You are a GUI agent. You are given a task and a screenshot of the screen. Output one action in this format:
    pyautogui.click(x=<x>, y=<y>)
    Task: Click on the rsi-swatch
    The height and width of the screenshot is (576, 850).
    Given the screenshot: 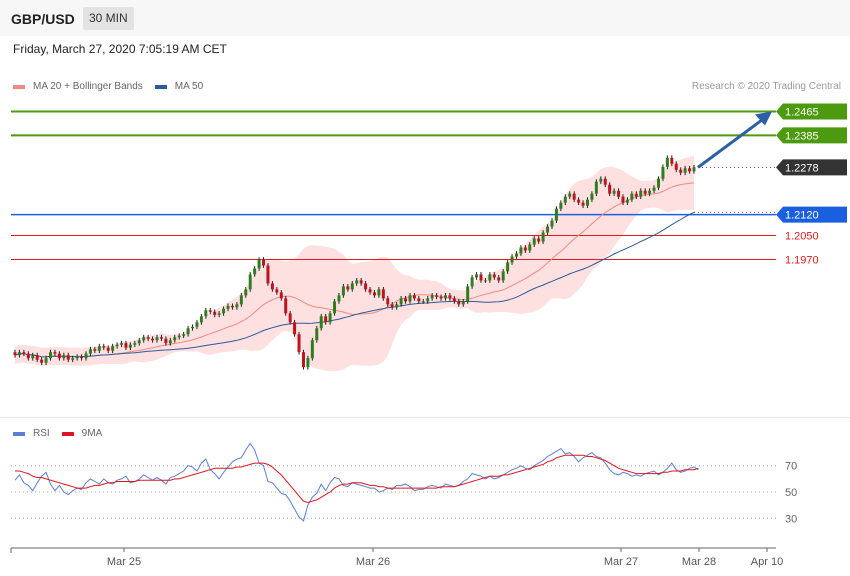 What is the action you would take?
    pyautogui.click(x=19, y=433)
    